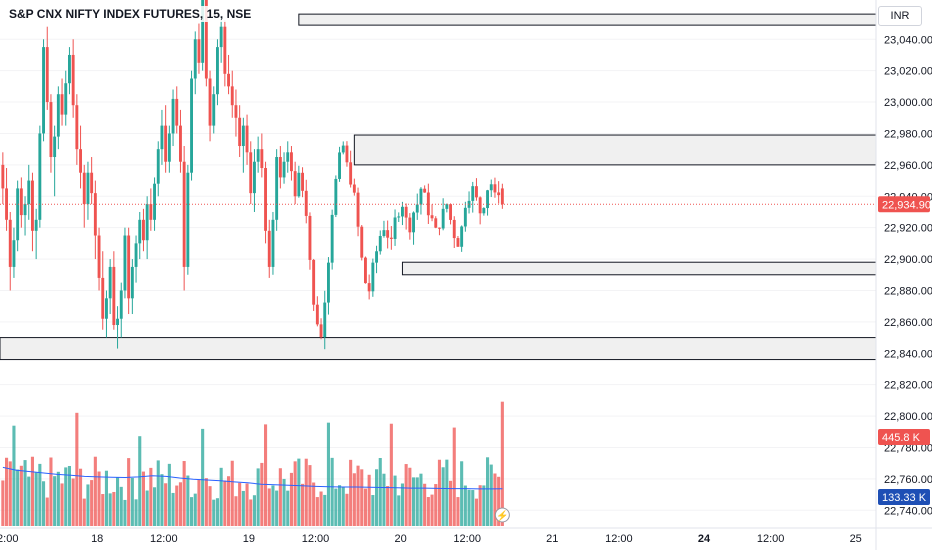 The image size is (932, 550). I want to click on last-price-badge: 22,934.90, so click(904, 204).